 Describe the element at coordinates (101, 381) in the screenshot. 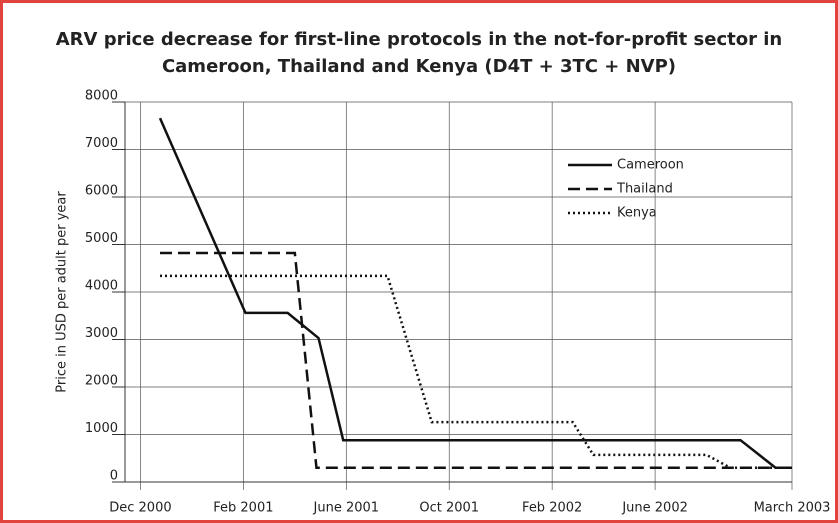

I see `y-tick-label: 2000` at that location.